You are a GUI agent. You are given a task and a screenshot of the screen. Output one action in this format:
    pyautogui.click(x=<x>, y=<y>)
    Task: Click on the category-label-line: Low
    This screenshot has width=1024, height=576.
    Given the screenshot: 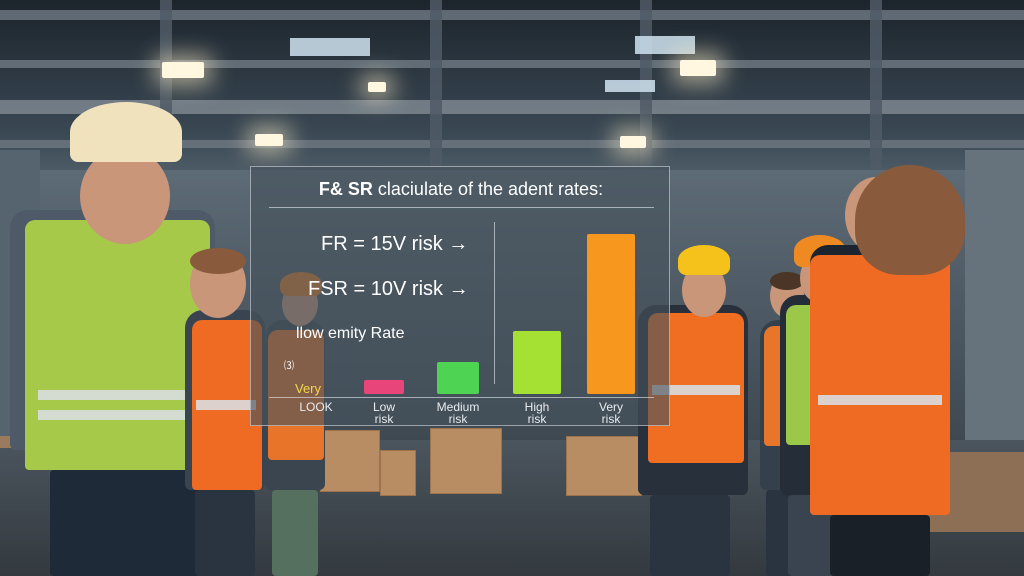 What is the action you would take?
    pyautogui.click(x=383, y=407)
    